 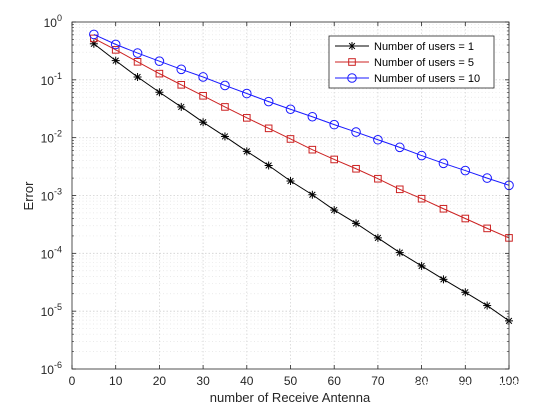 I want to click on y-tick-label: 10⁻⁵, so click(x=51, y=310).